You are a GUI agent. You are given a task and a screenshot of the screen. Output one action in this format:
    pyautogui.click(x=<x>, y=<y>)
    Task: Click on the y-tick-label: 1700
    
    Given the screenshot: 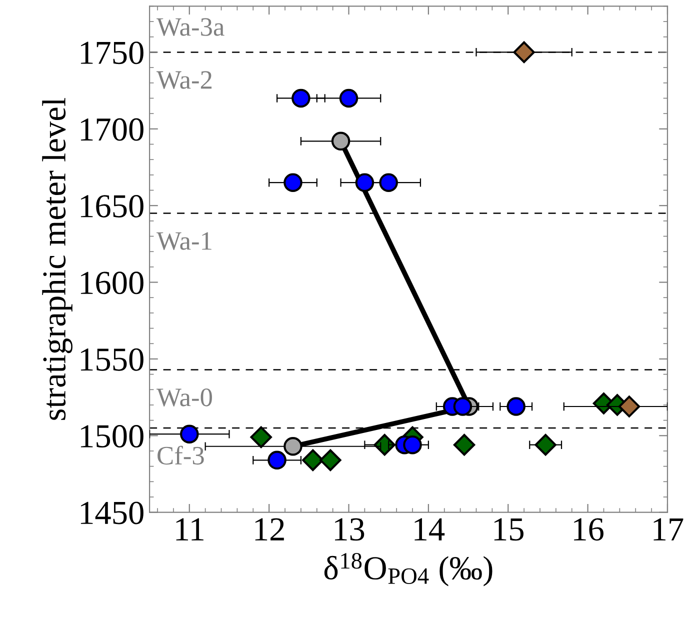 What is the action you would take?
    pyautogui.click(x=112, y=129)
    